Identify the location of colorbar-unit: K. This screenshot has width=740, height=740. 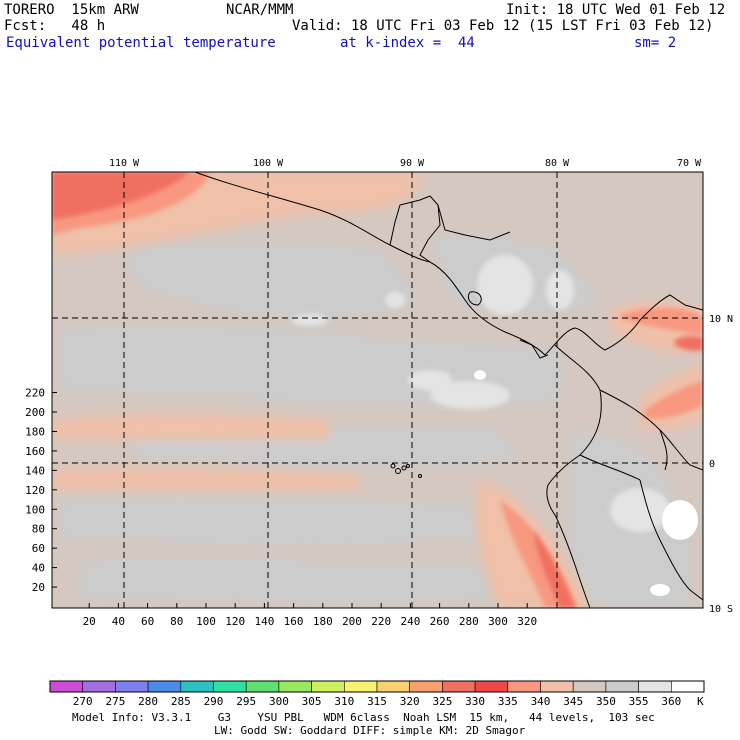
(700, 701).